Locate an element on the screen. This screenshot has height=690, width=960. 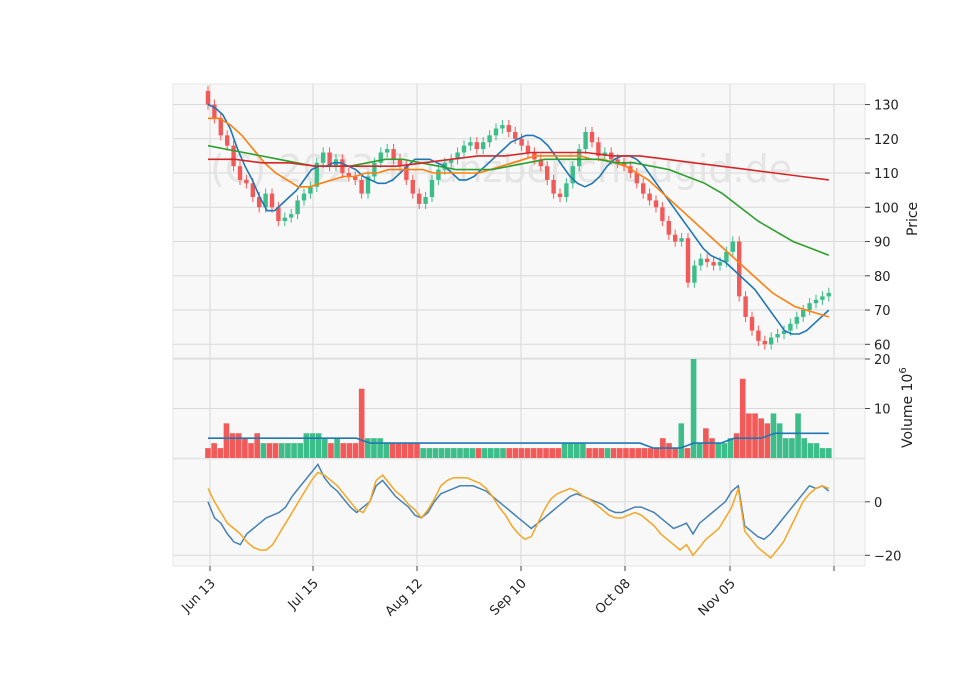
volume-axis-title: Volume 106 is located at coordinates (907, 407).